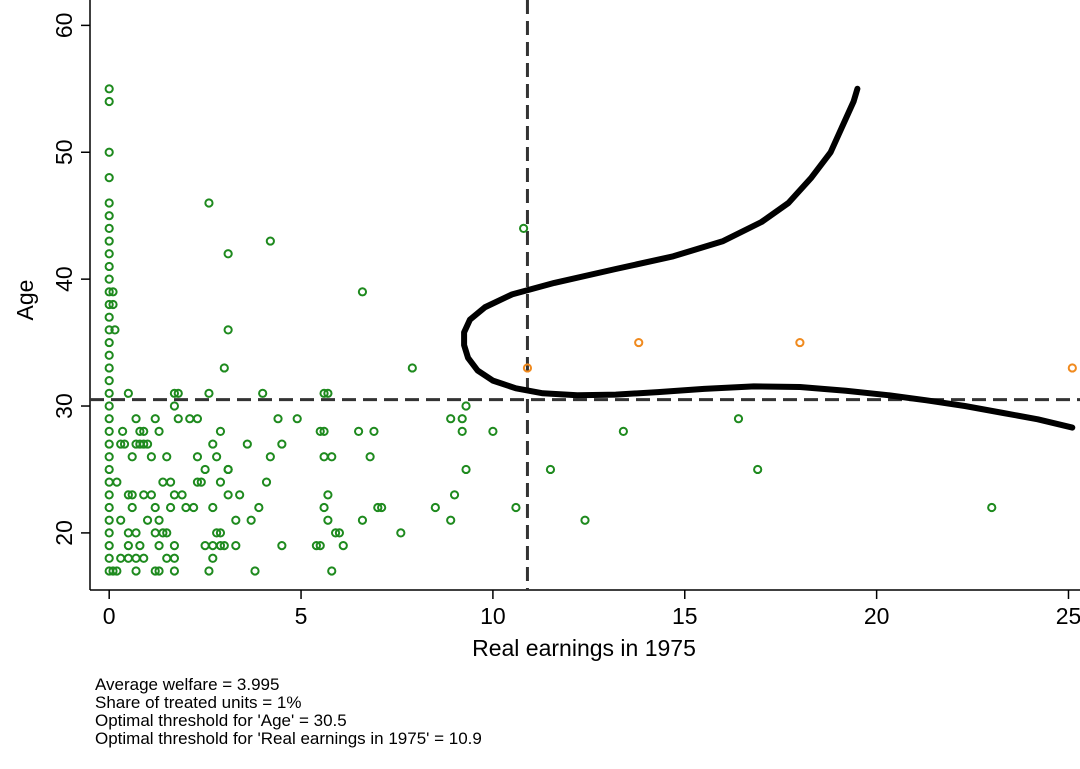 This screenshot has height=769, width=1080. Describe the element at coordinates (64, 279) in the screenshot. I see `y-tick-label: 40` at that location.